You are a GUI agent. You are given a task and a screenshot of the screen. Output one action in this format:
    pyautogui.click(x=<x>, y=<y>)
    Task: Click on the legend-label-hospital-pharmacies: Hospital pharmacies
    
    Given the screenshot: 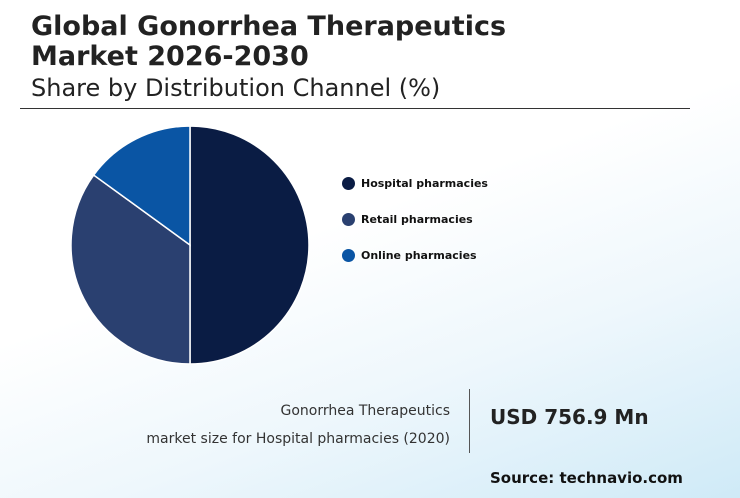 What is the action you would take?
    pyautogui.click(x=424, y=183)
    